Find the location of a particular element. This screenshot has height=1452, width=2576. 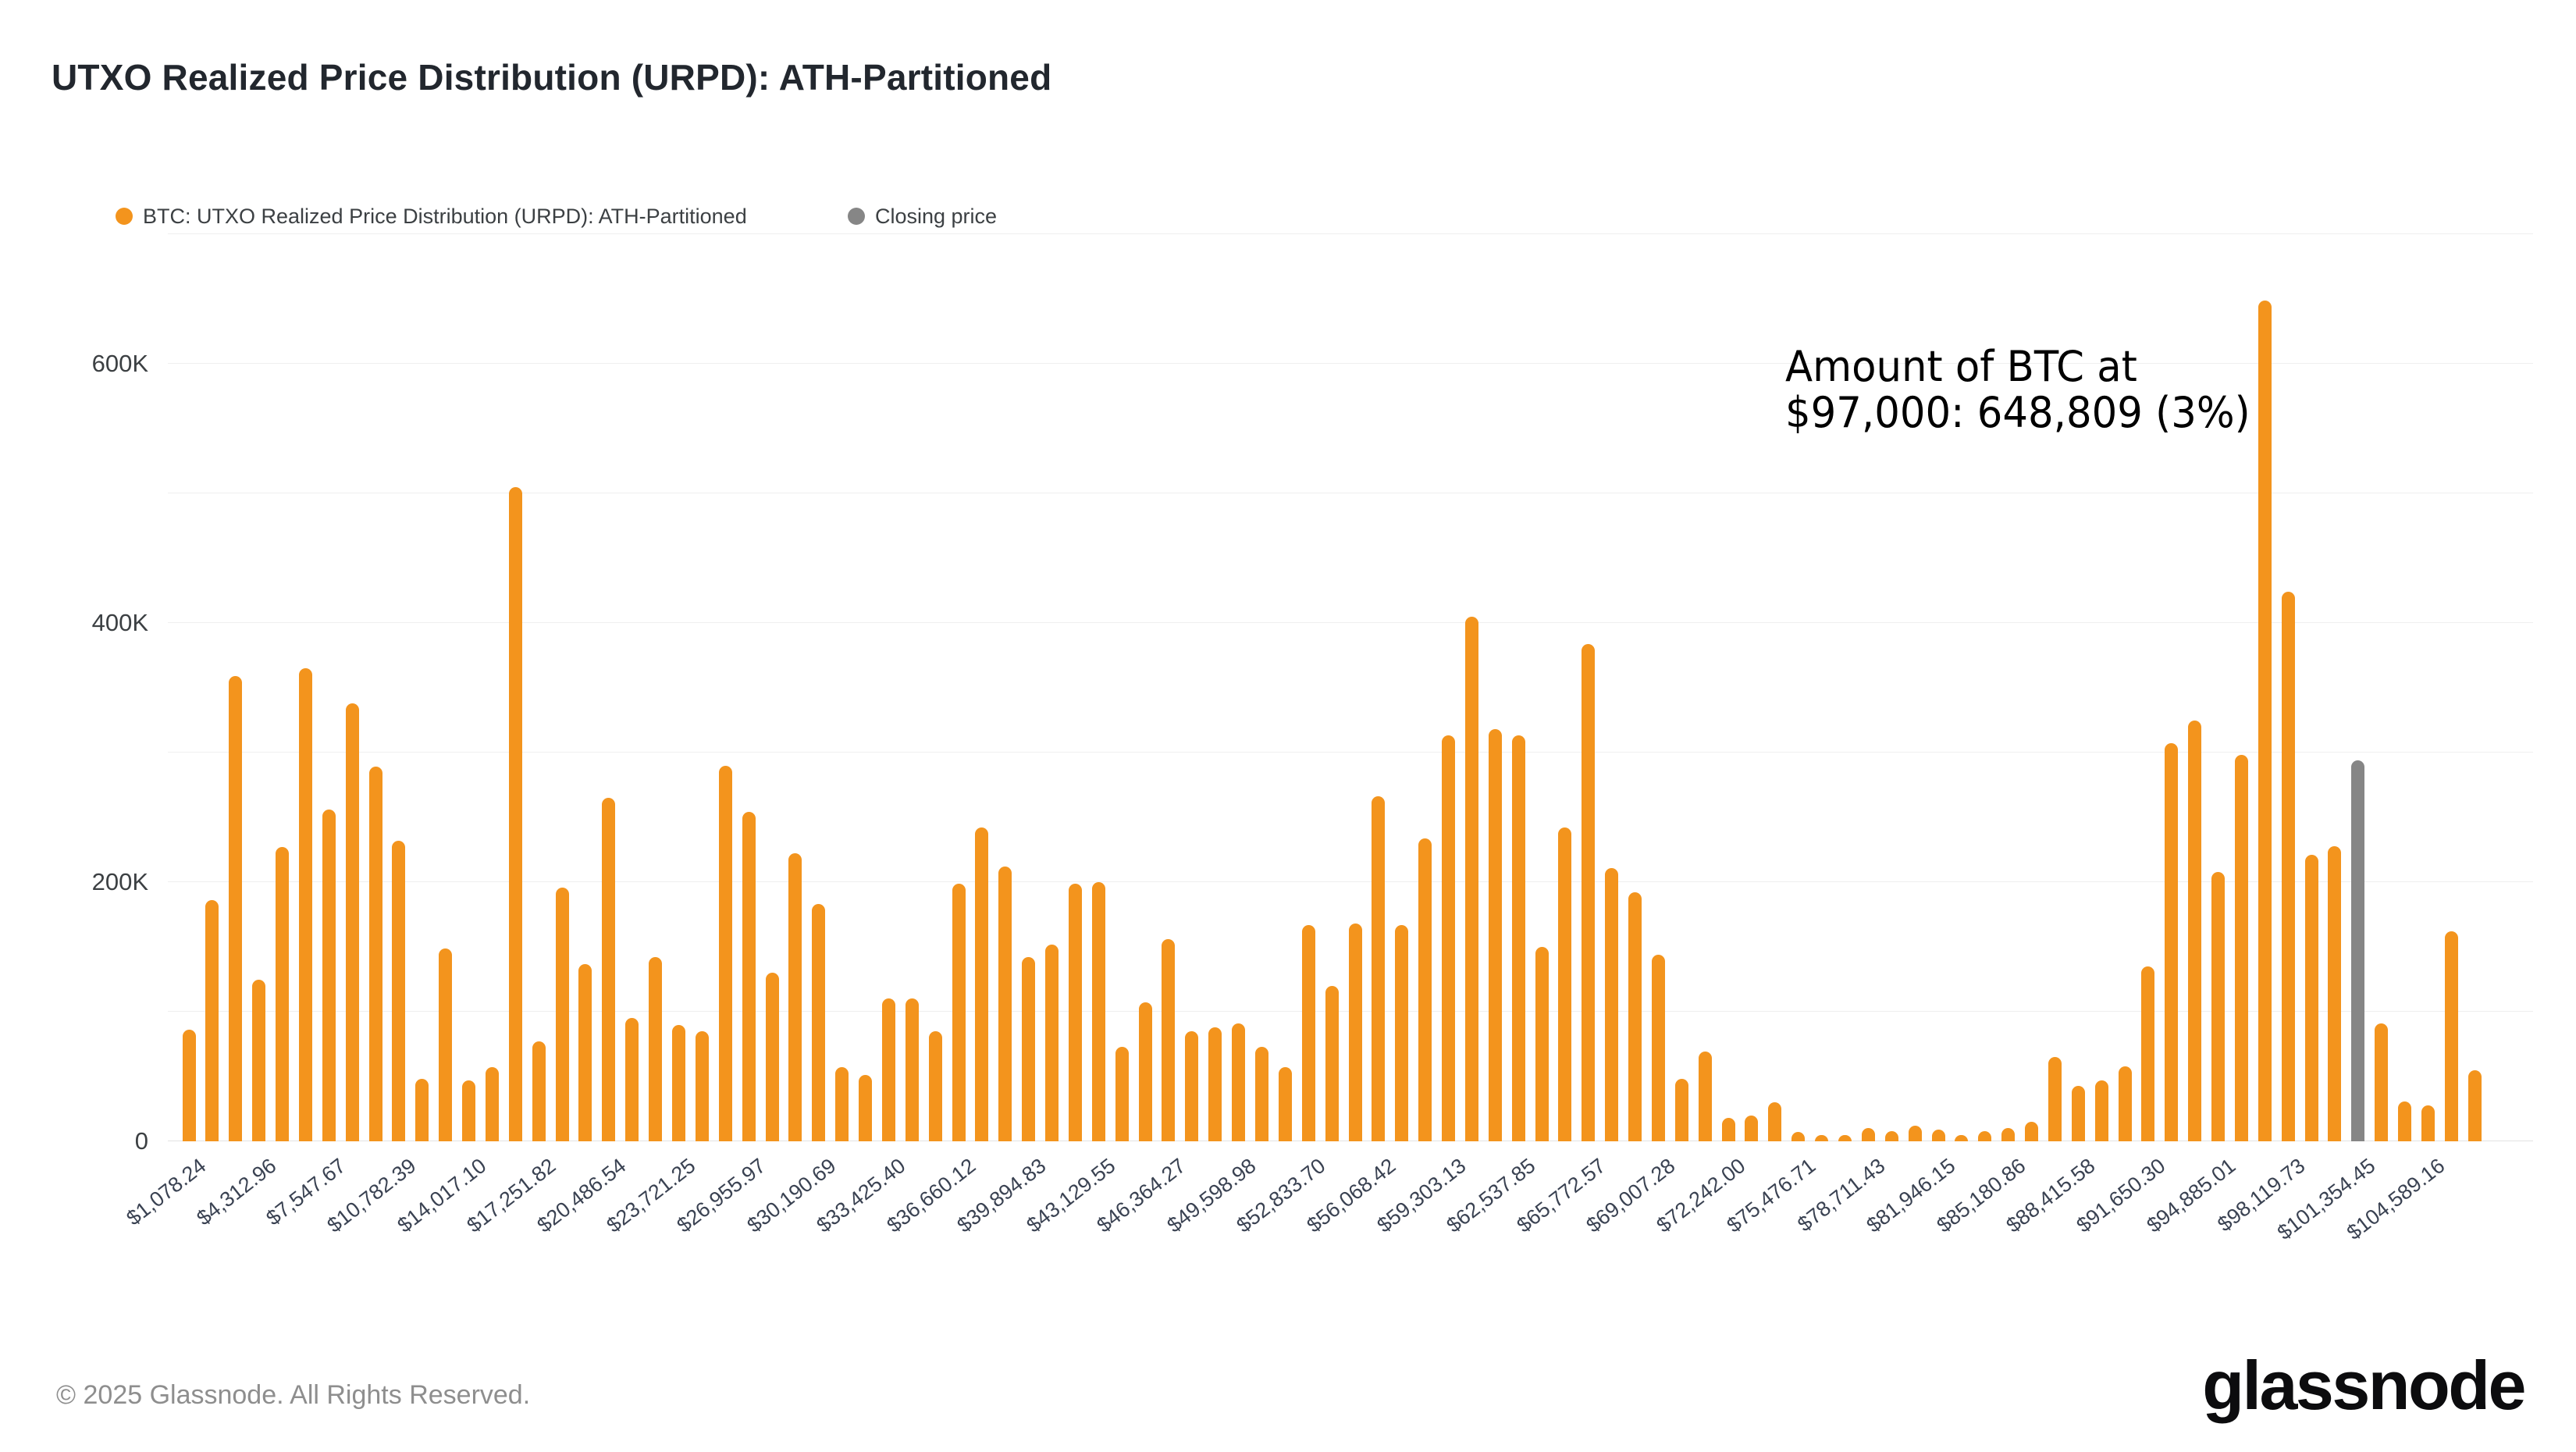

legend-item-closing-price: Closing price is located at coordinates (922, 216).